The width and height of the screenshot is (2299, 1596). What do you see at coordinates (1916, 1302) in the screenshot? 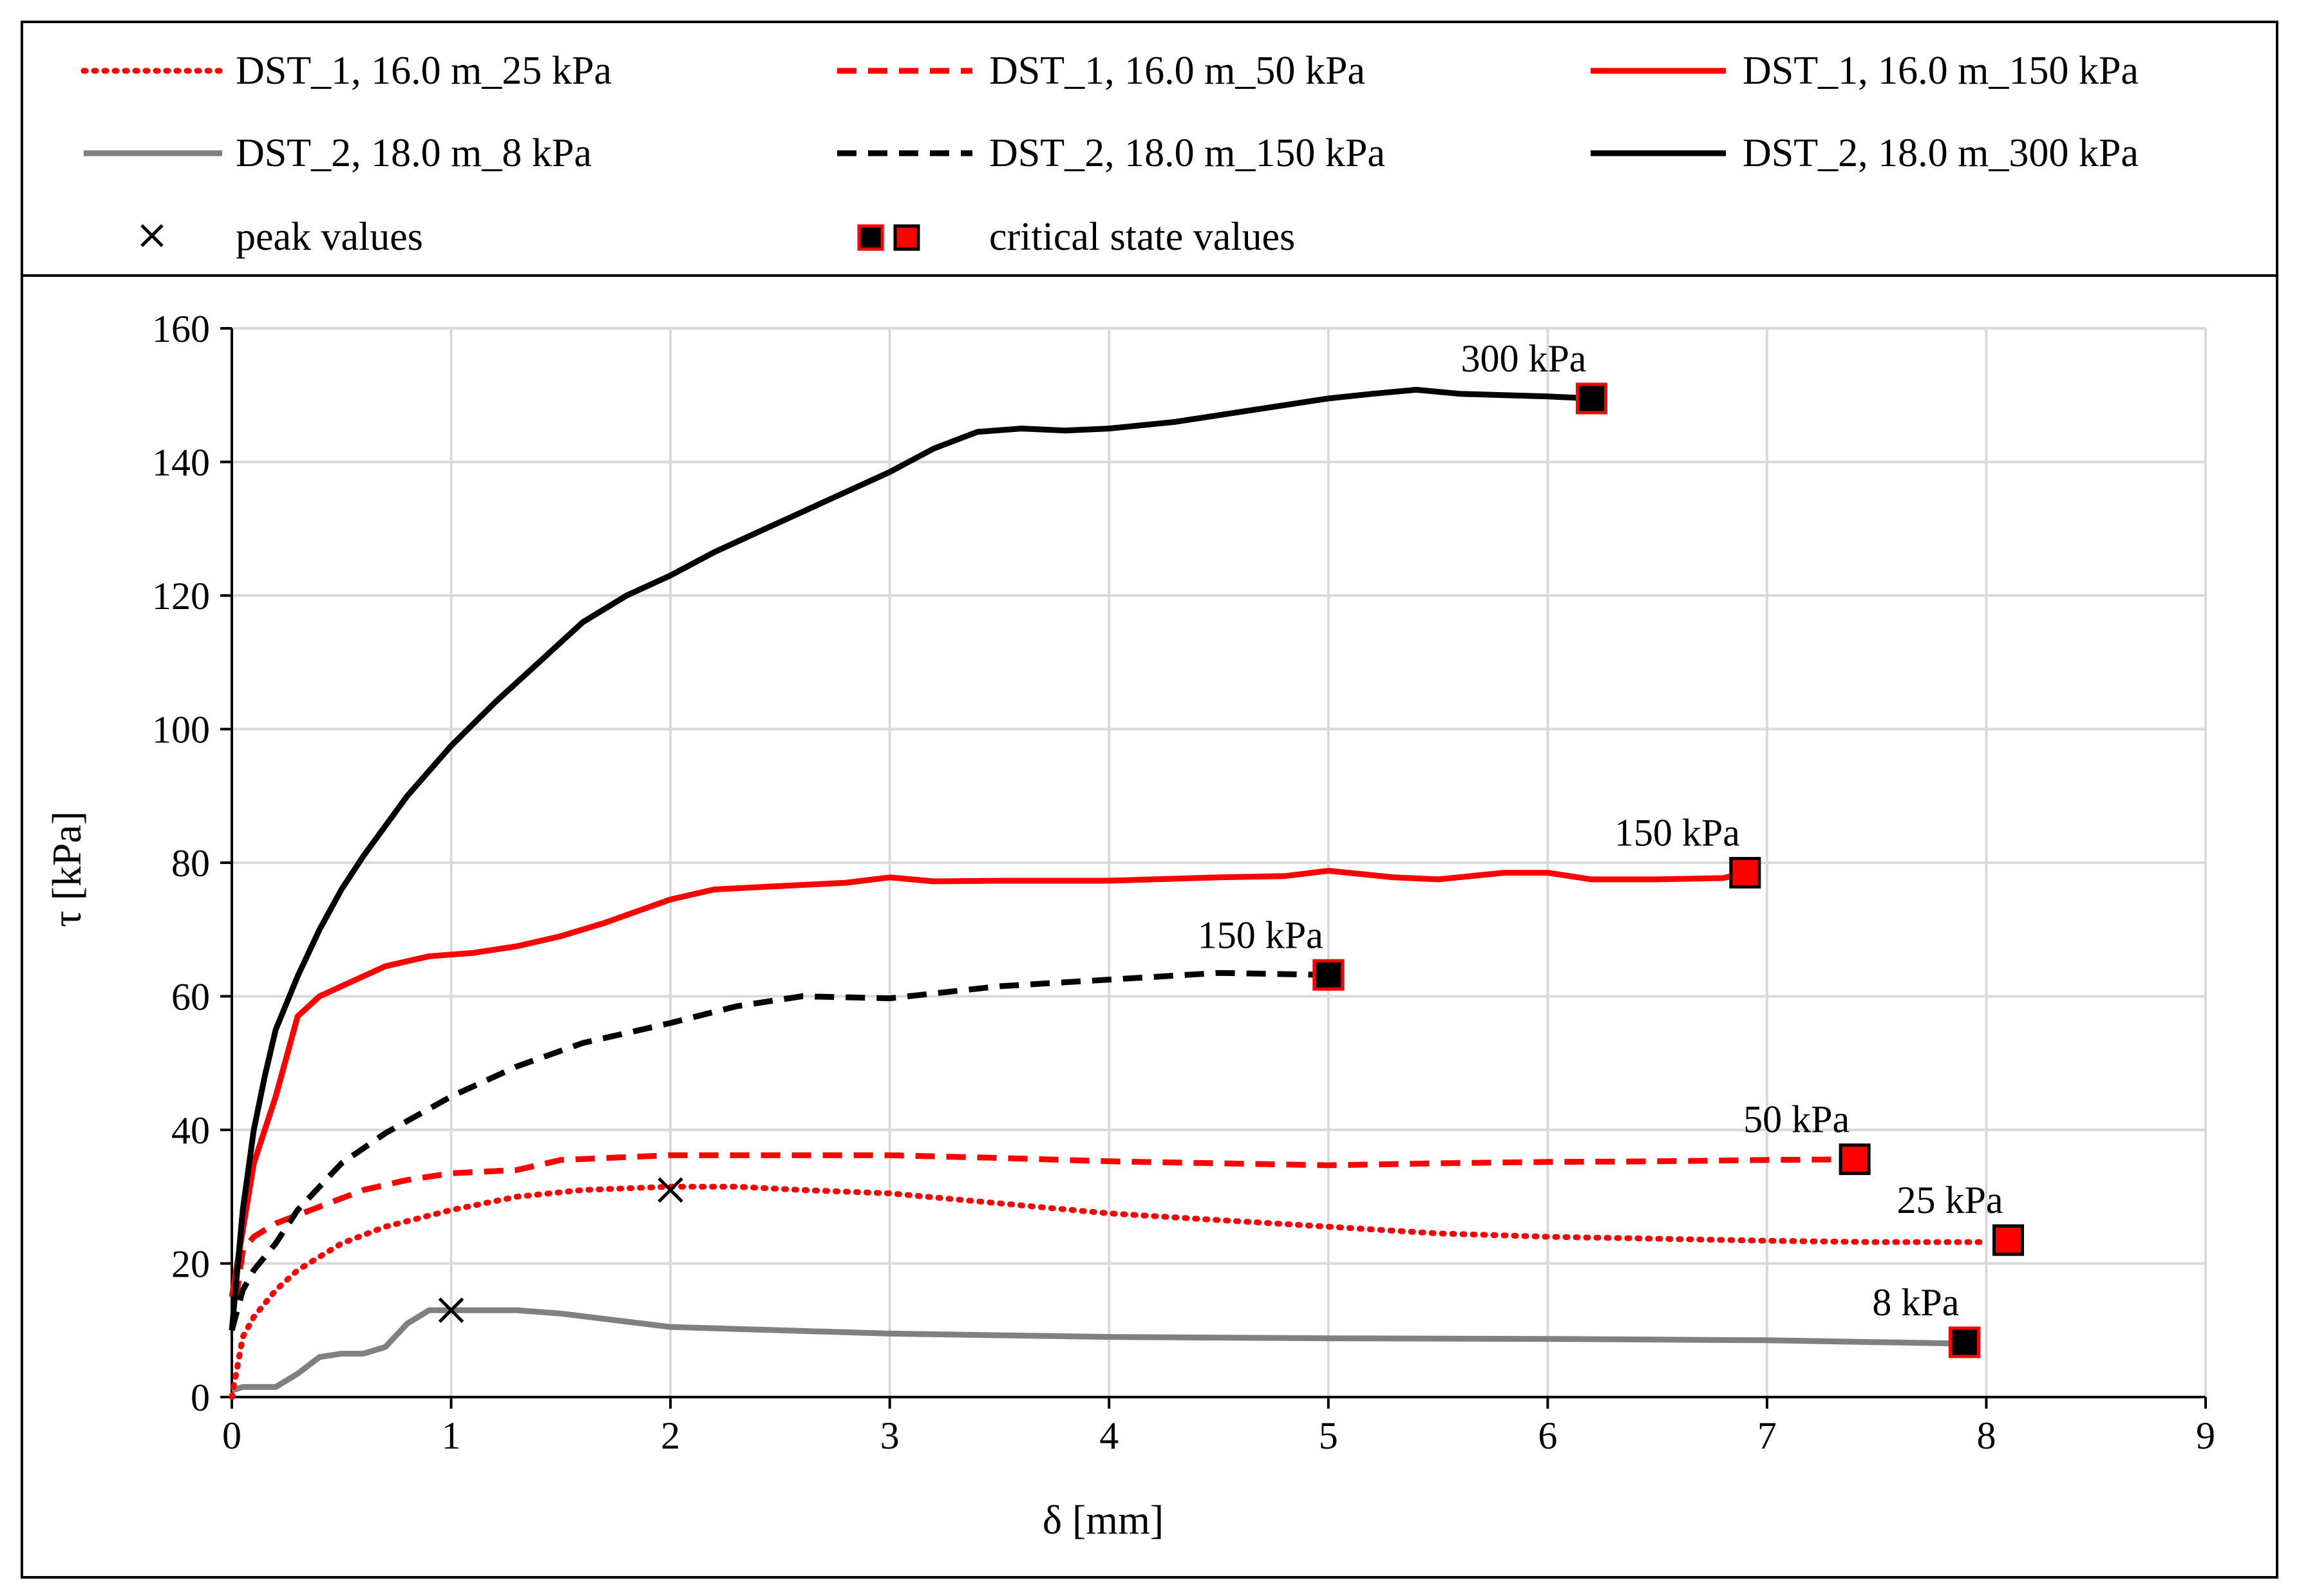
I see `critical-label-5: 8 kPa` at bounding box center [1916, 1302].